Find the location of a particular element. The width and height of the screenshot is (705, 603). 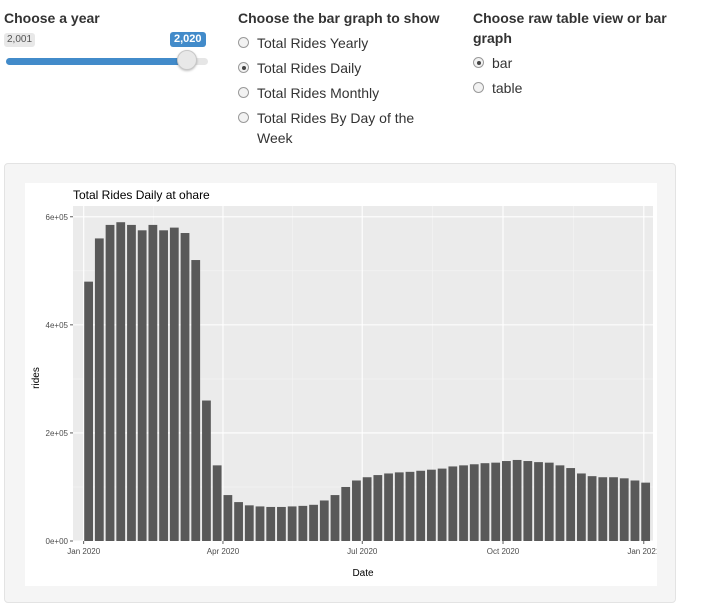

radio-total-rides-yearly: Total Rides Yearly is located at coordinates (338, 43).